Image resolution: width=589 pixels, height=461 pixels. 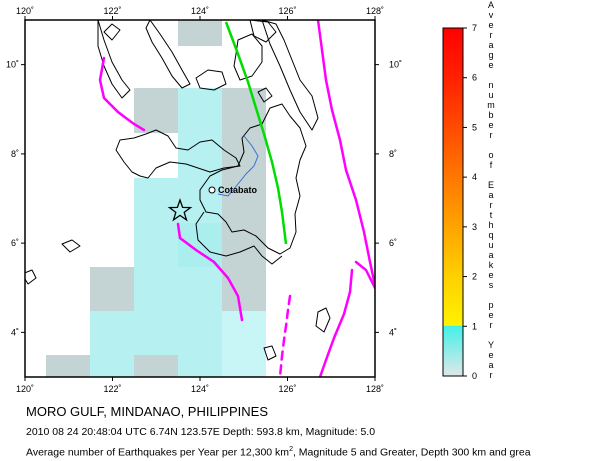 What do you see at coordinates (474, 326) in the screenshot?
I see `colorbar-tick-label: 1` at bounding box center [474, 326].